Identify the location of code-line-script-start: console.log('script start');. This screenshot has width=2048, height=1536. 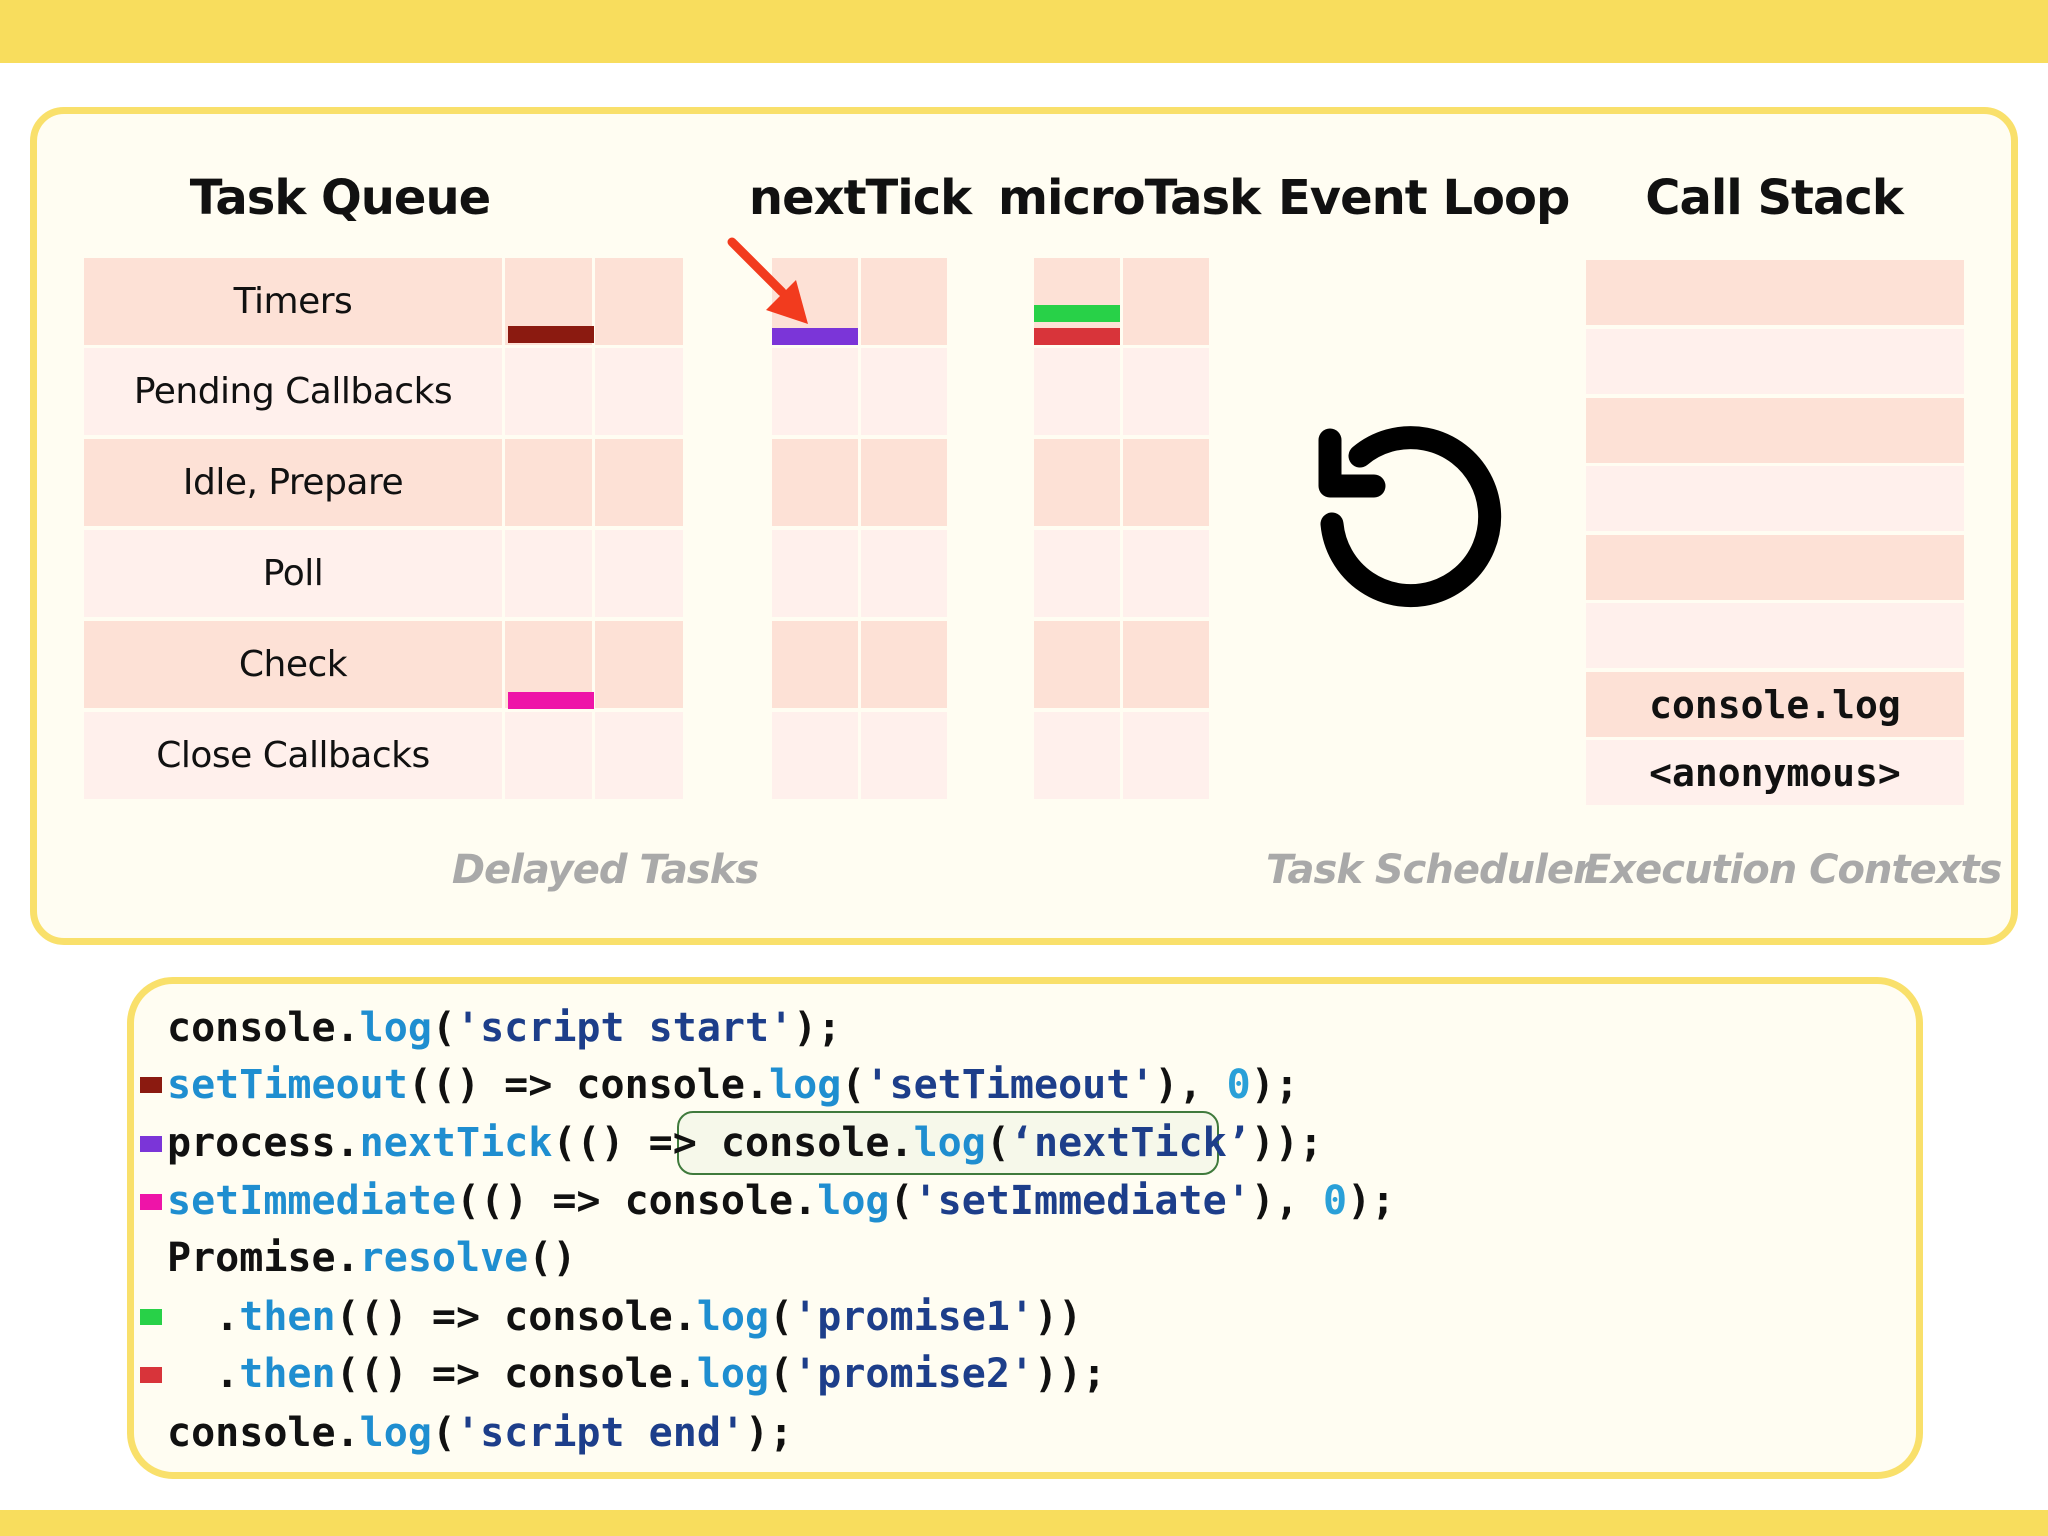
(504, 1028).